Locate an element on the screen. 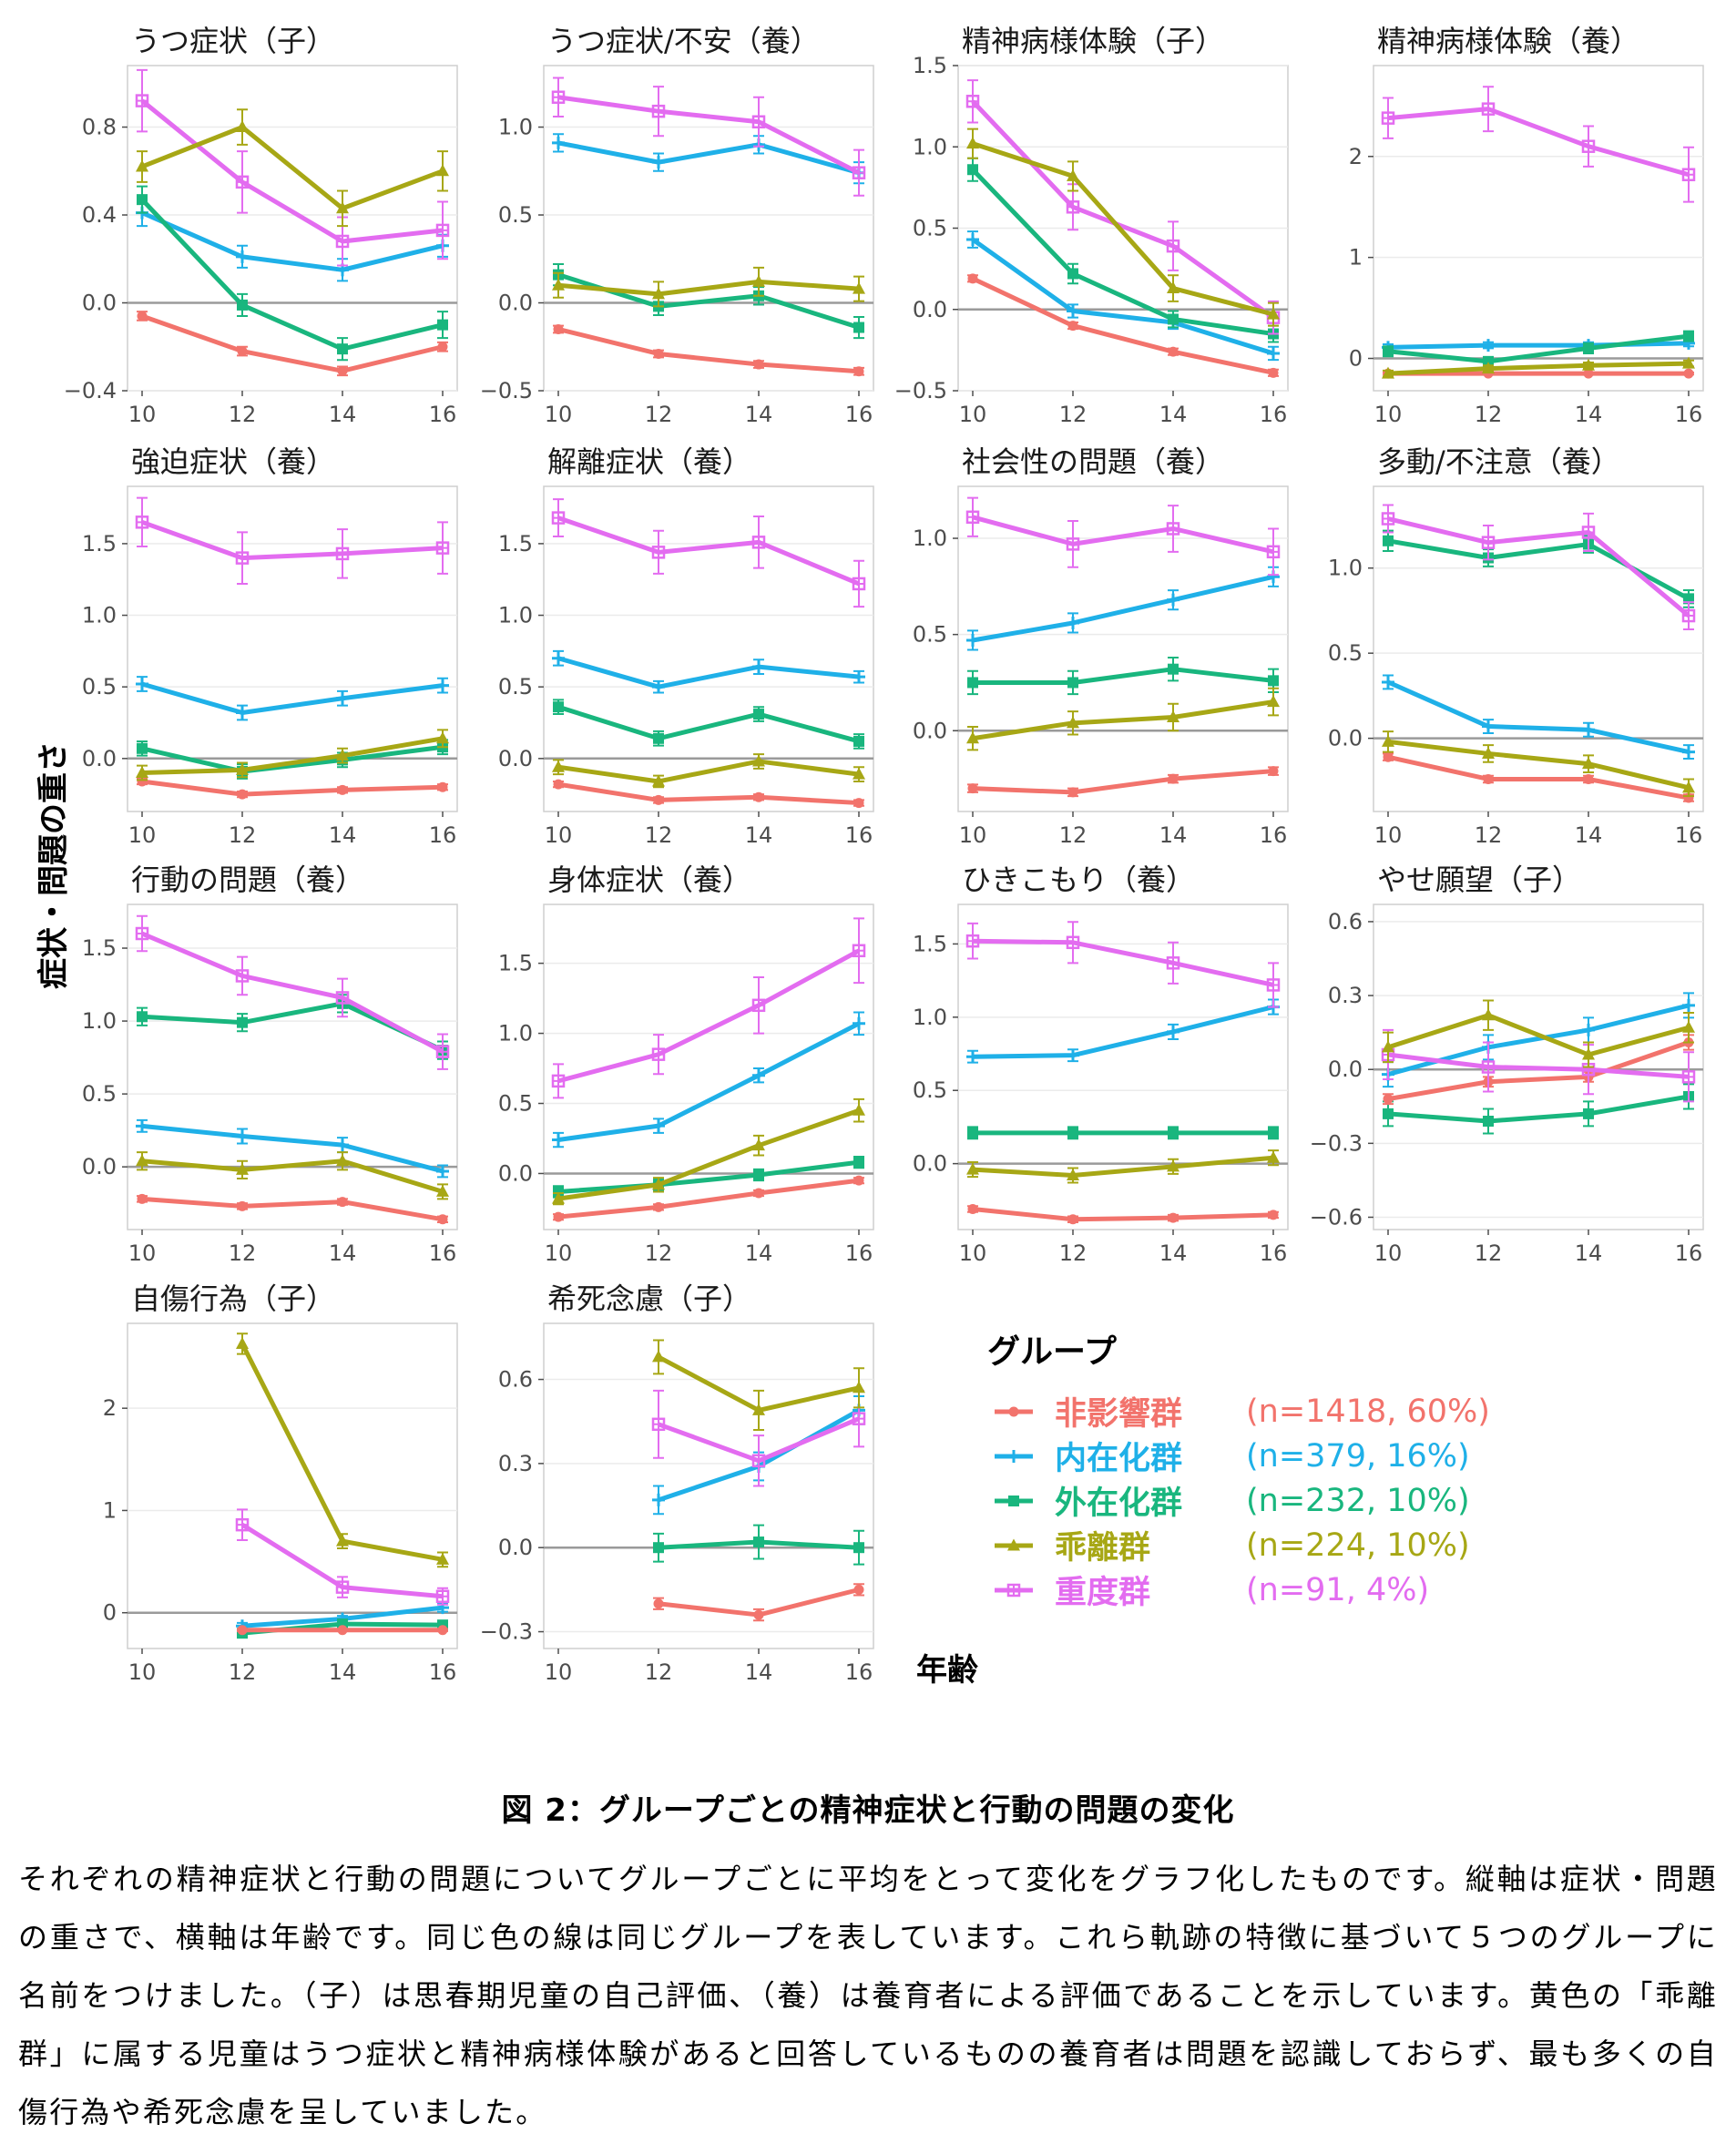 This screenshot has height=2154, width=1736. series-外在化群 is located at coordinates (293, 273).